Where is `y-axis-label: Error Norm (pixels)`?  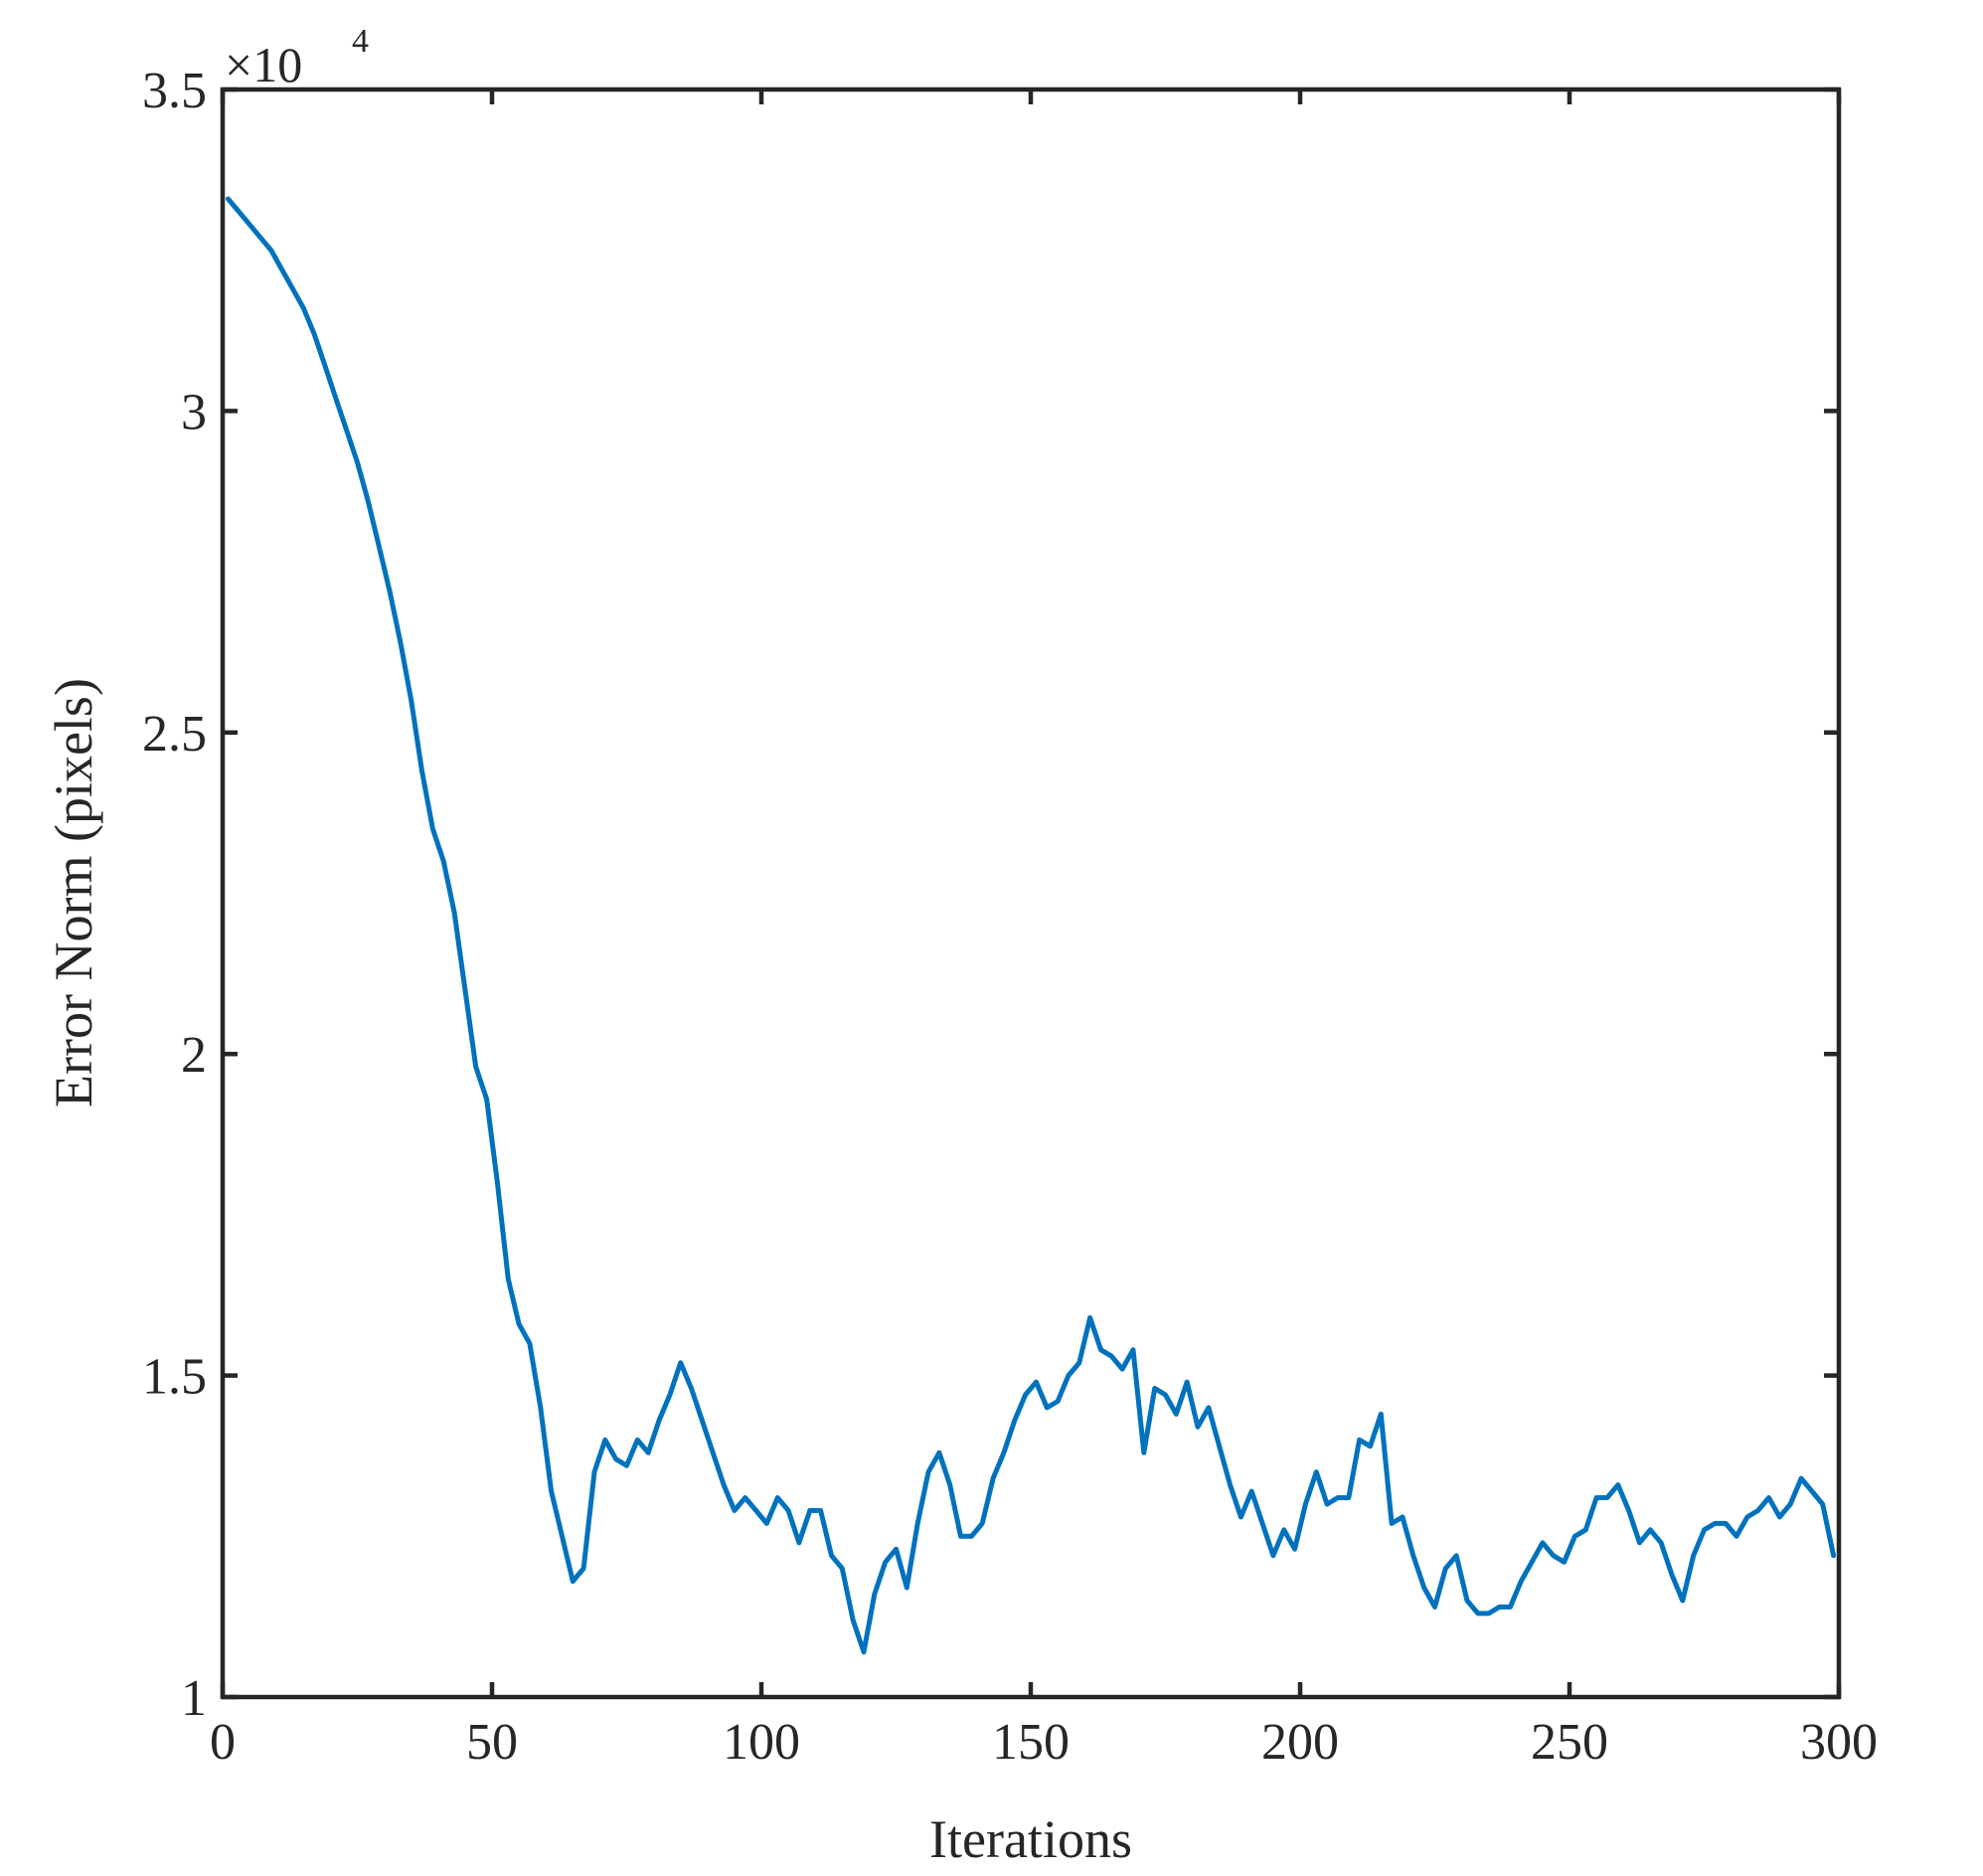 y-axis-label: Error Norm (pixels) is located at coordinates (74, 893).